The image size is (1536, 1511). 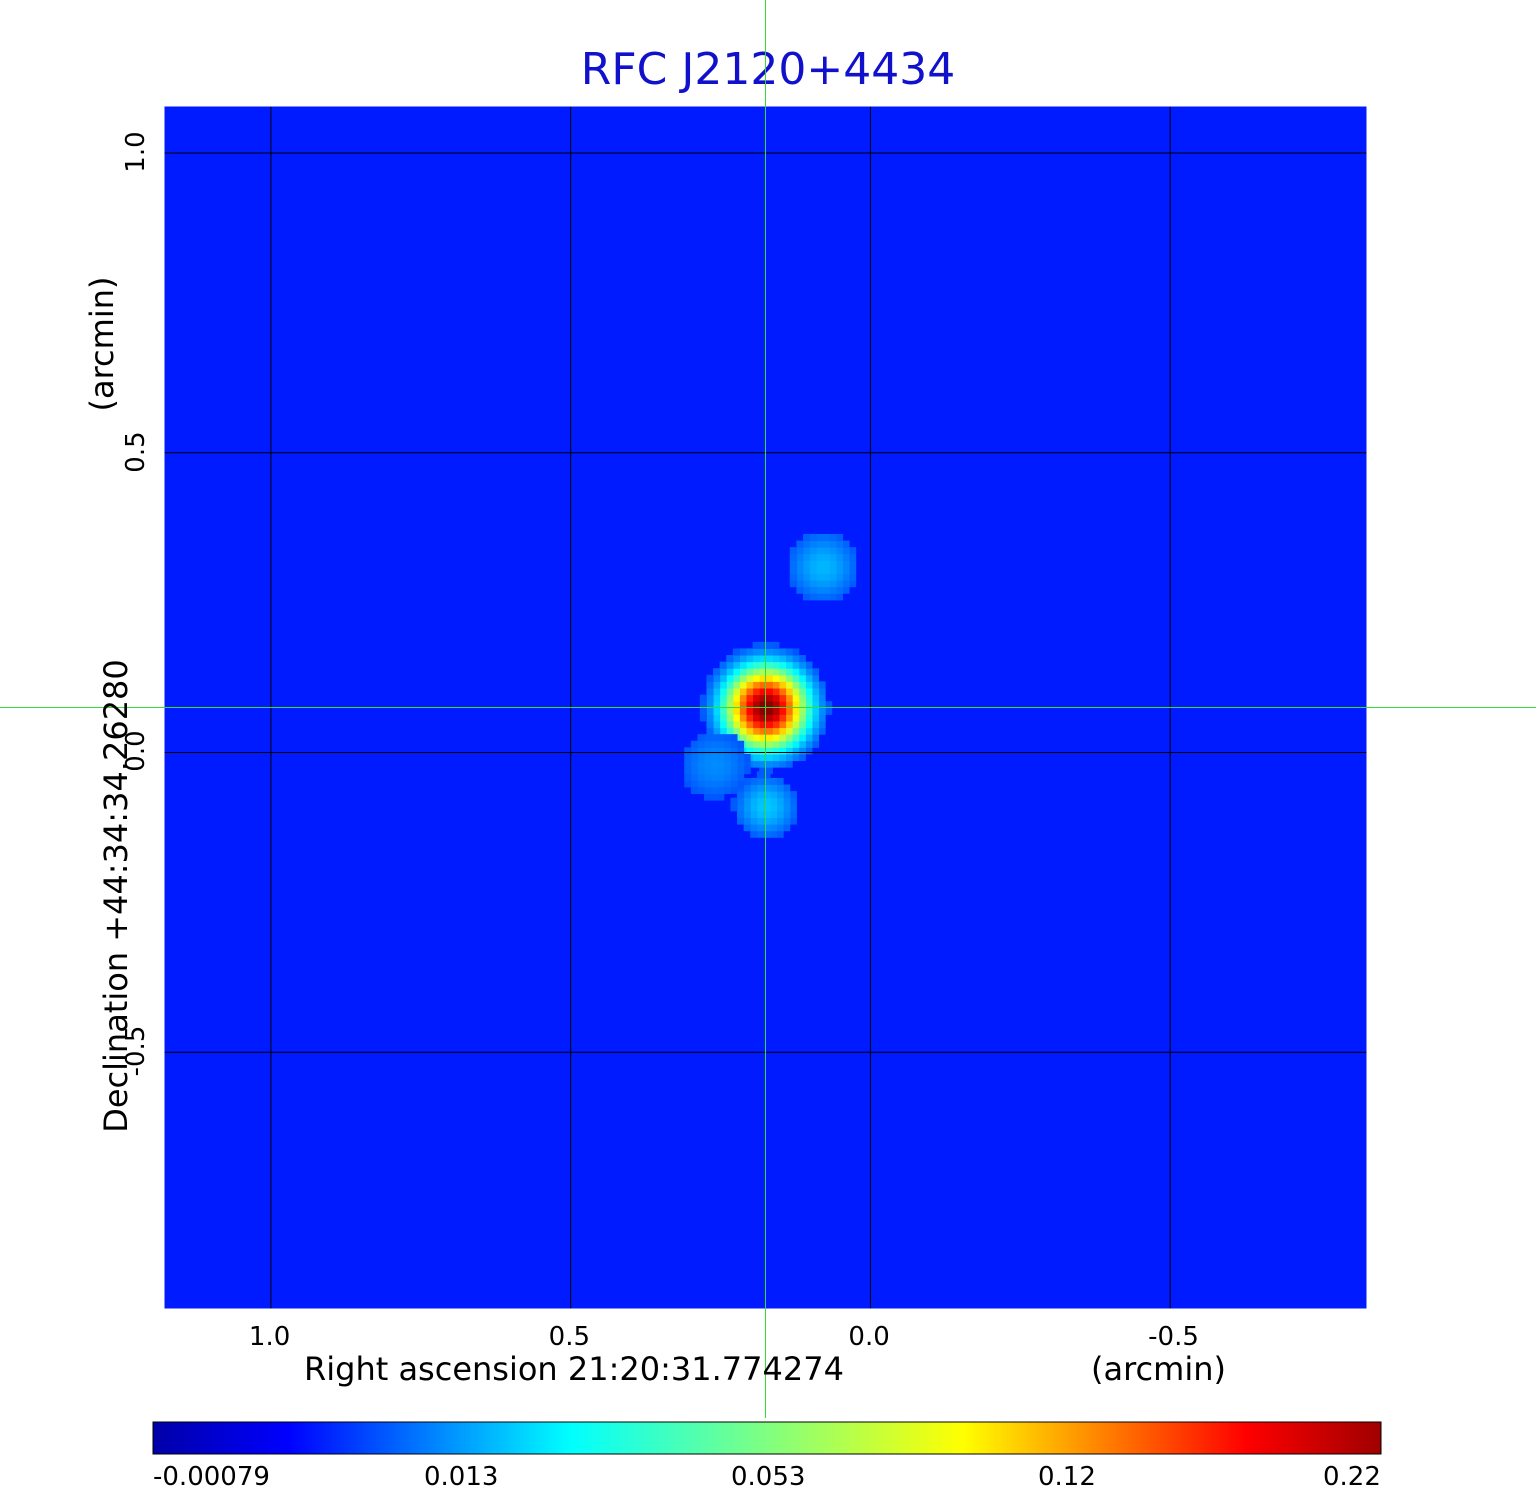 I want to click on x-axis-unit: (arcmin), so click(x=1158, y=1369).